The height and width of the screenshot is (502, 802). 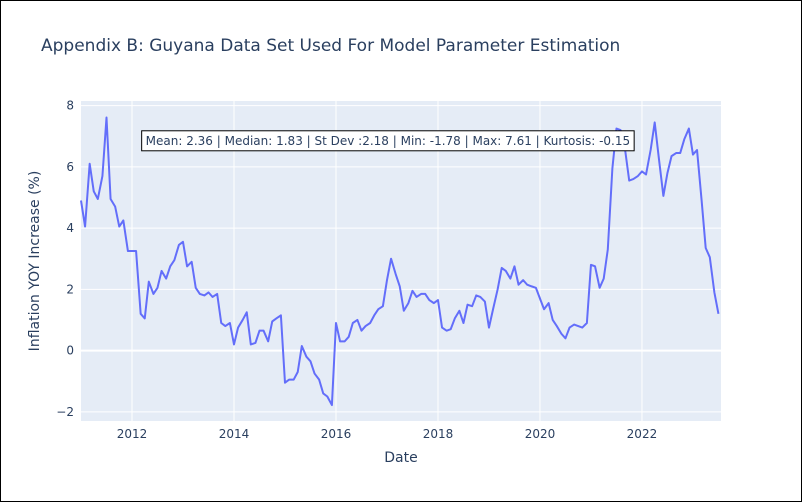 I want to click on y-tick-label: 8, so click(x=70, y=106).